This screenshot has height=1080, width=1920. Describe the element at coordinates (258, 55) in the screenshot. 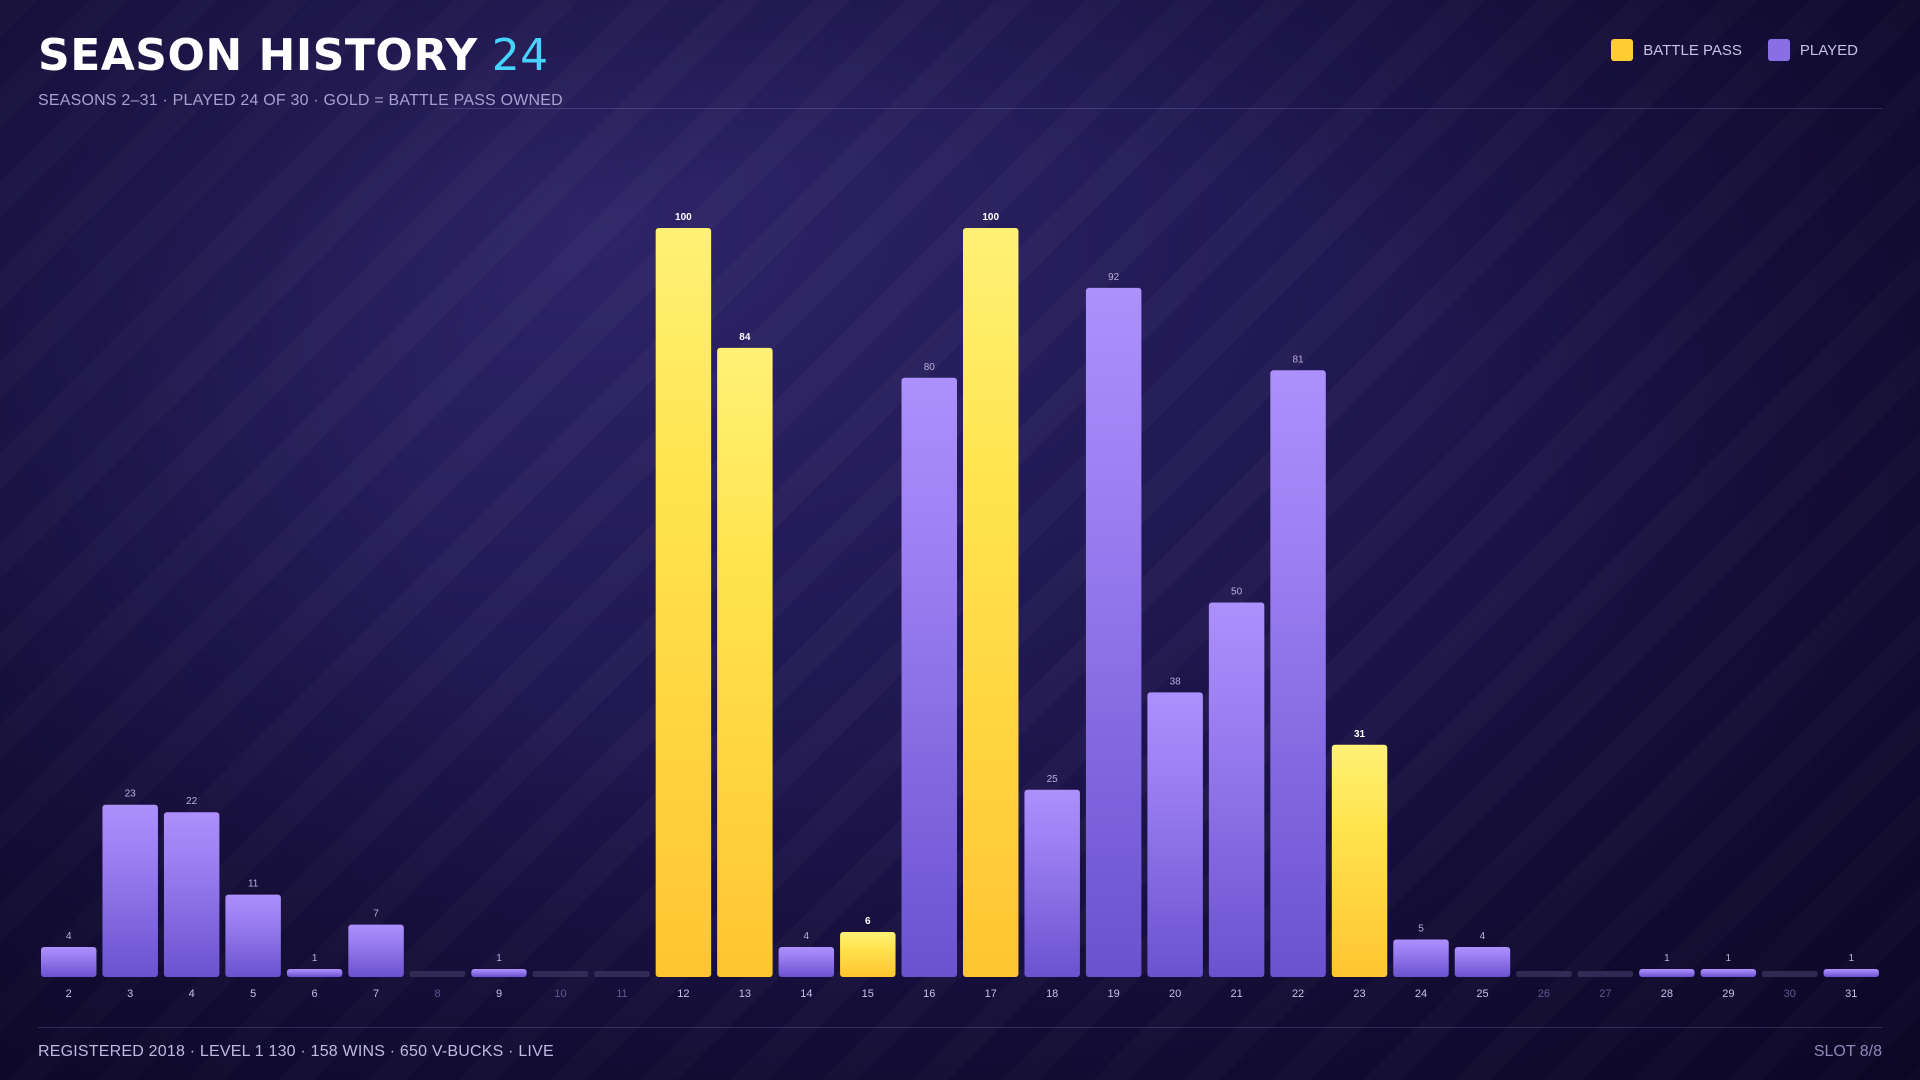

I see `title-text: SEASON HISTORY` at that location.